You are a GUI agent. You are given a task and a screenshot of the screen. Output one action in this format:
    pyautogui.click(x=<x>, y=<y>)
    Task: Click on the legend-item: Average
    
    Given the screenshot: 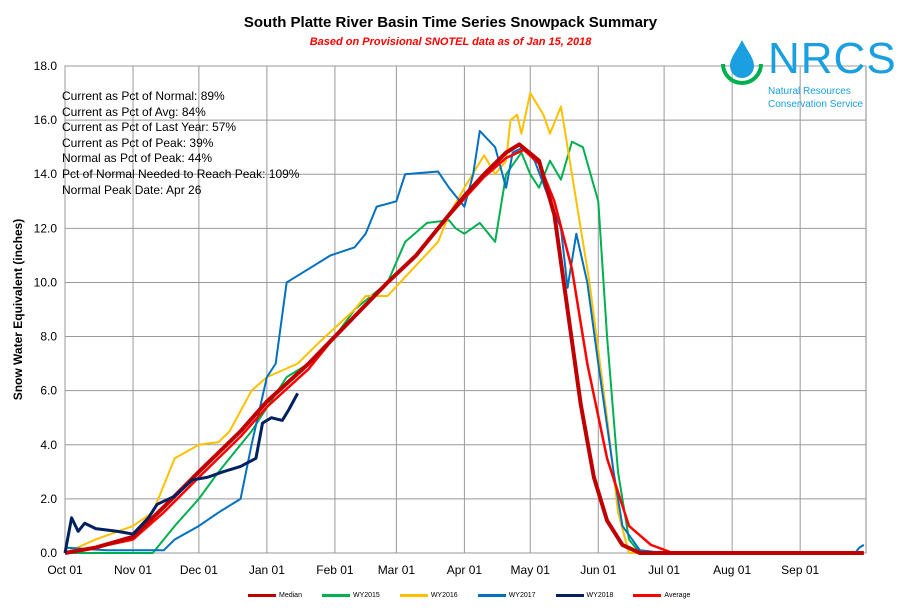 What is the action you would take?
    pyautogui.click(x=661, y=595)
    